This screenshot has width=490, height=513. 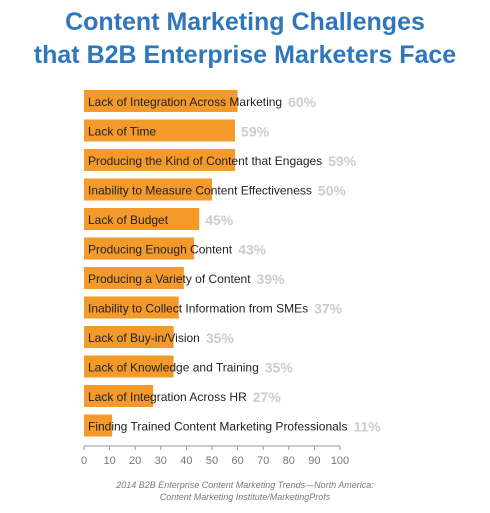 What do you see at coordinates (245, 22) in the screenshot?
I see `chart-title-line-1: Content Marketing Challenges` at bounding box center [245, 22].